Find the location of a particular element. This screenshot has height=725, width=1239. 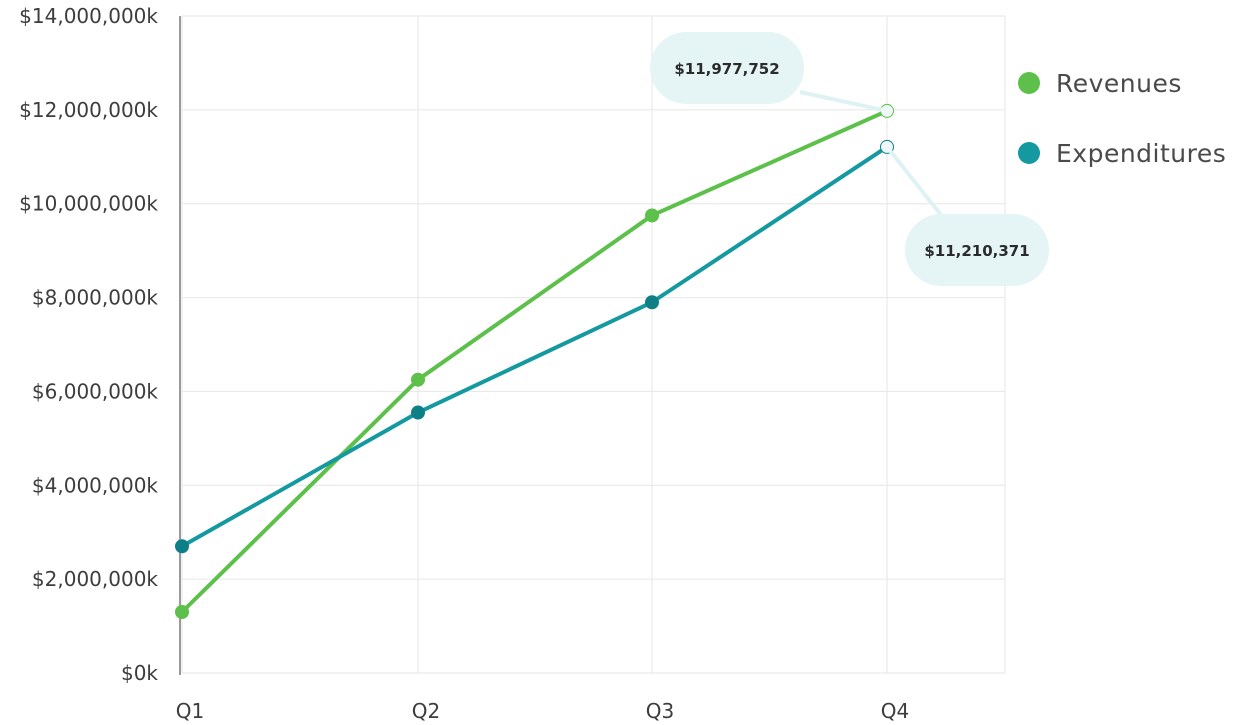

value-callout: $11,210,371 is located at coordinates (965, 213).